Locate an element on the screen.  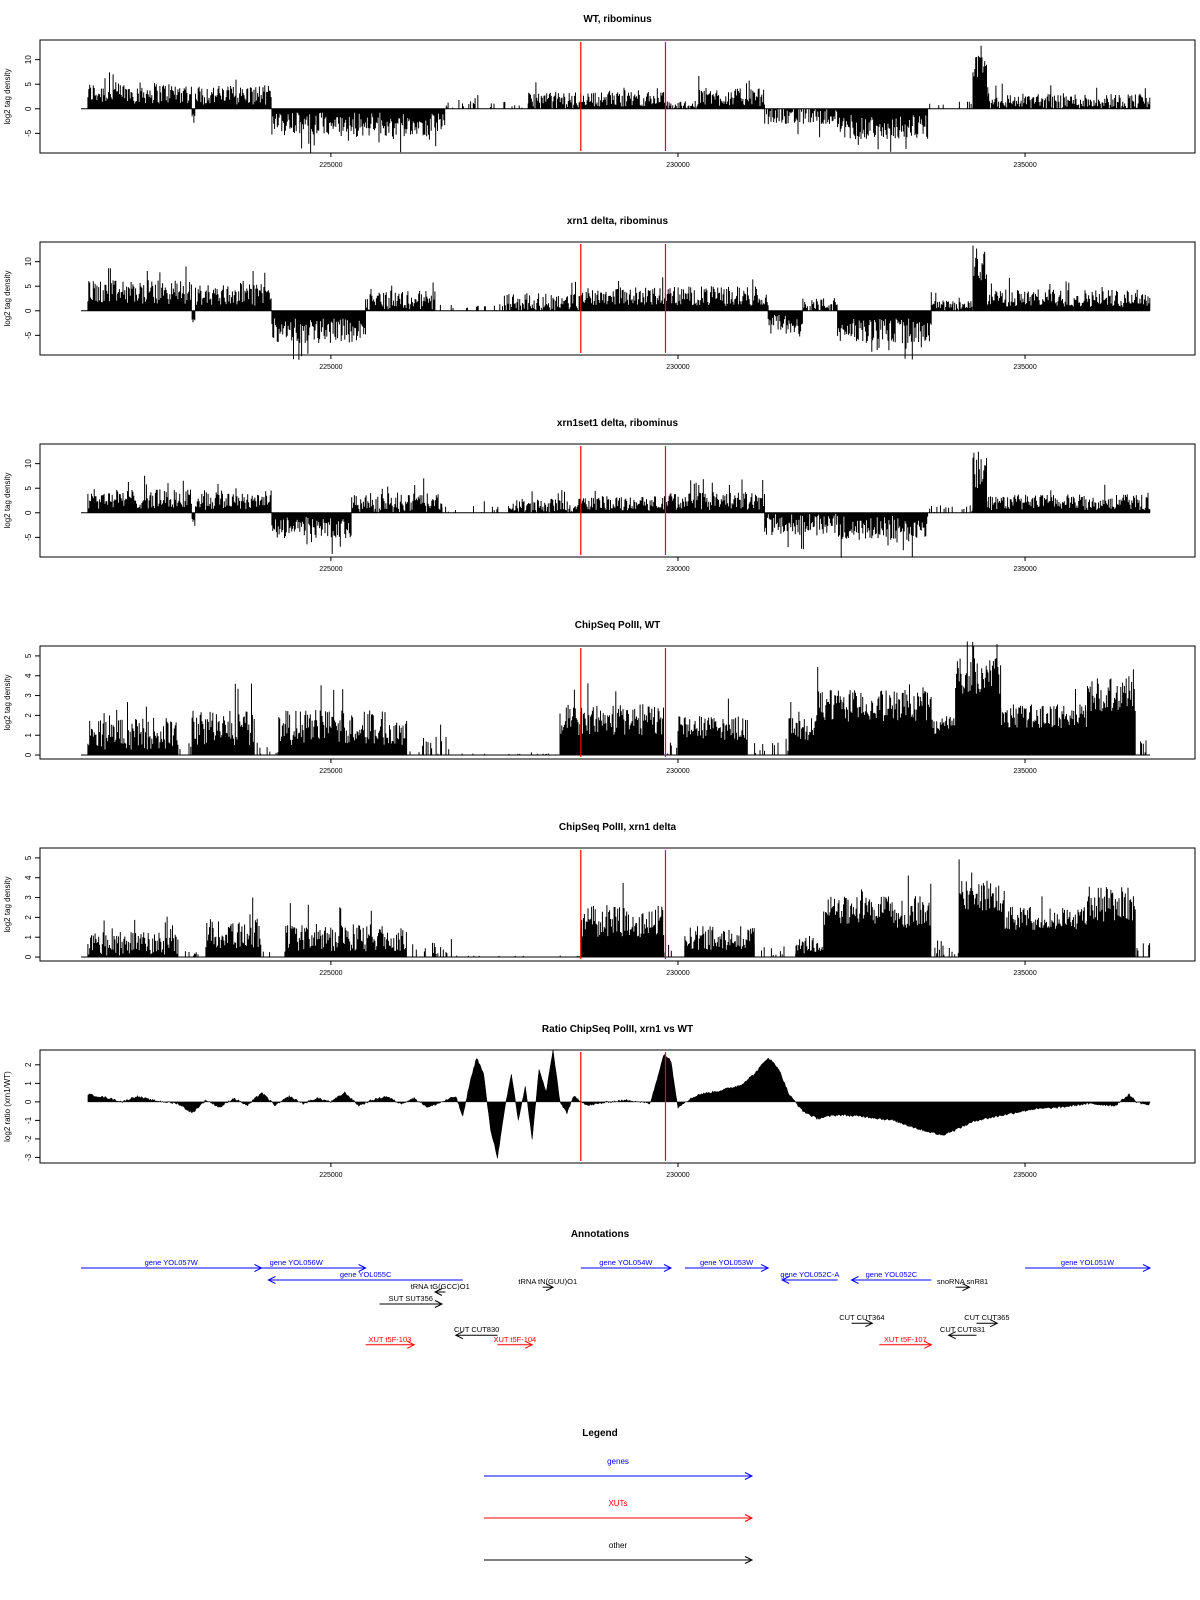
annotation-feature: snoRNA snR81 is located at coordinates (962, 1284).